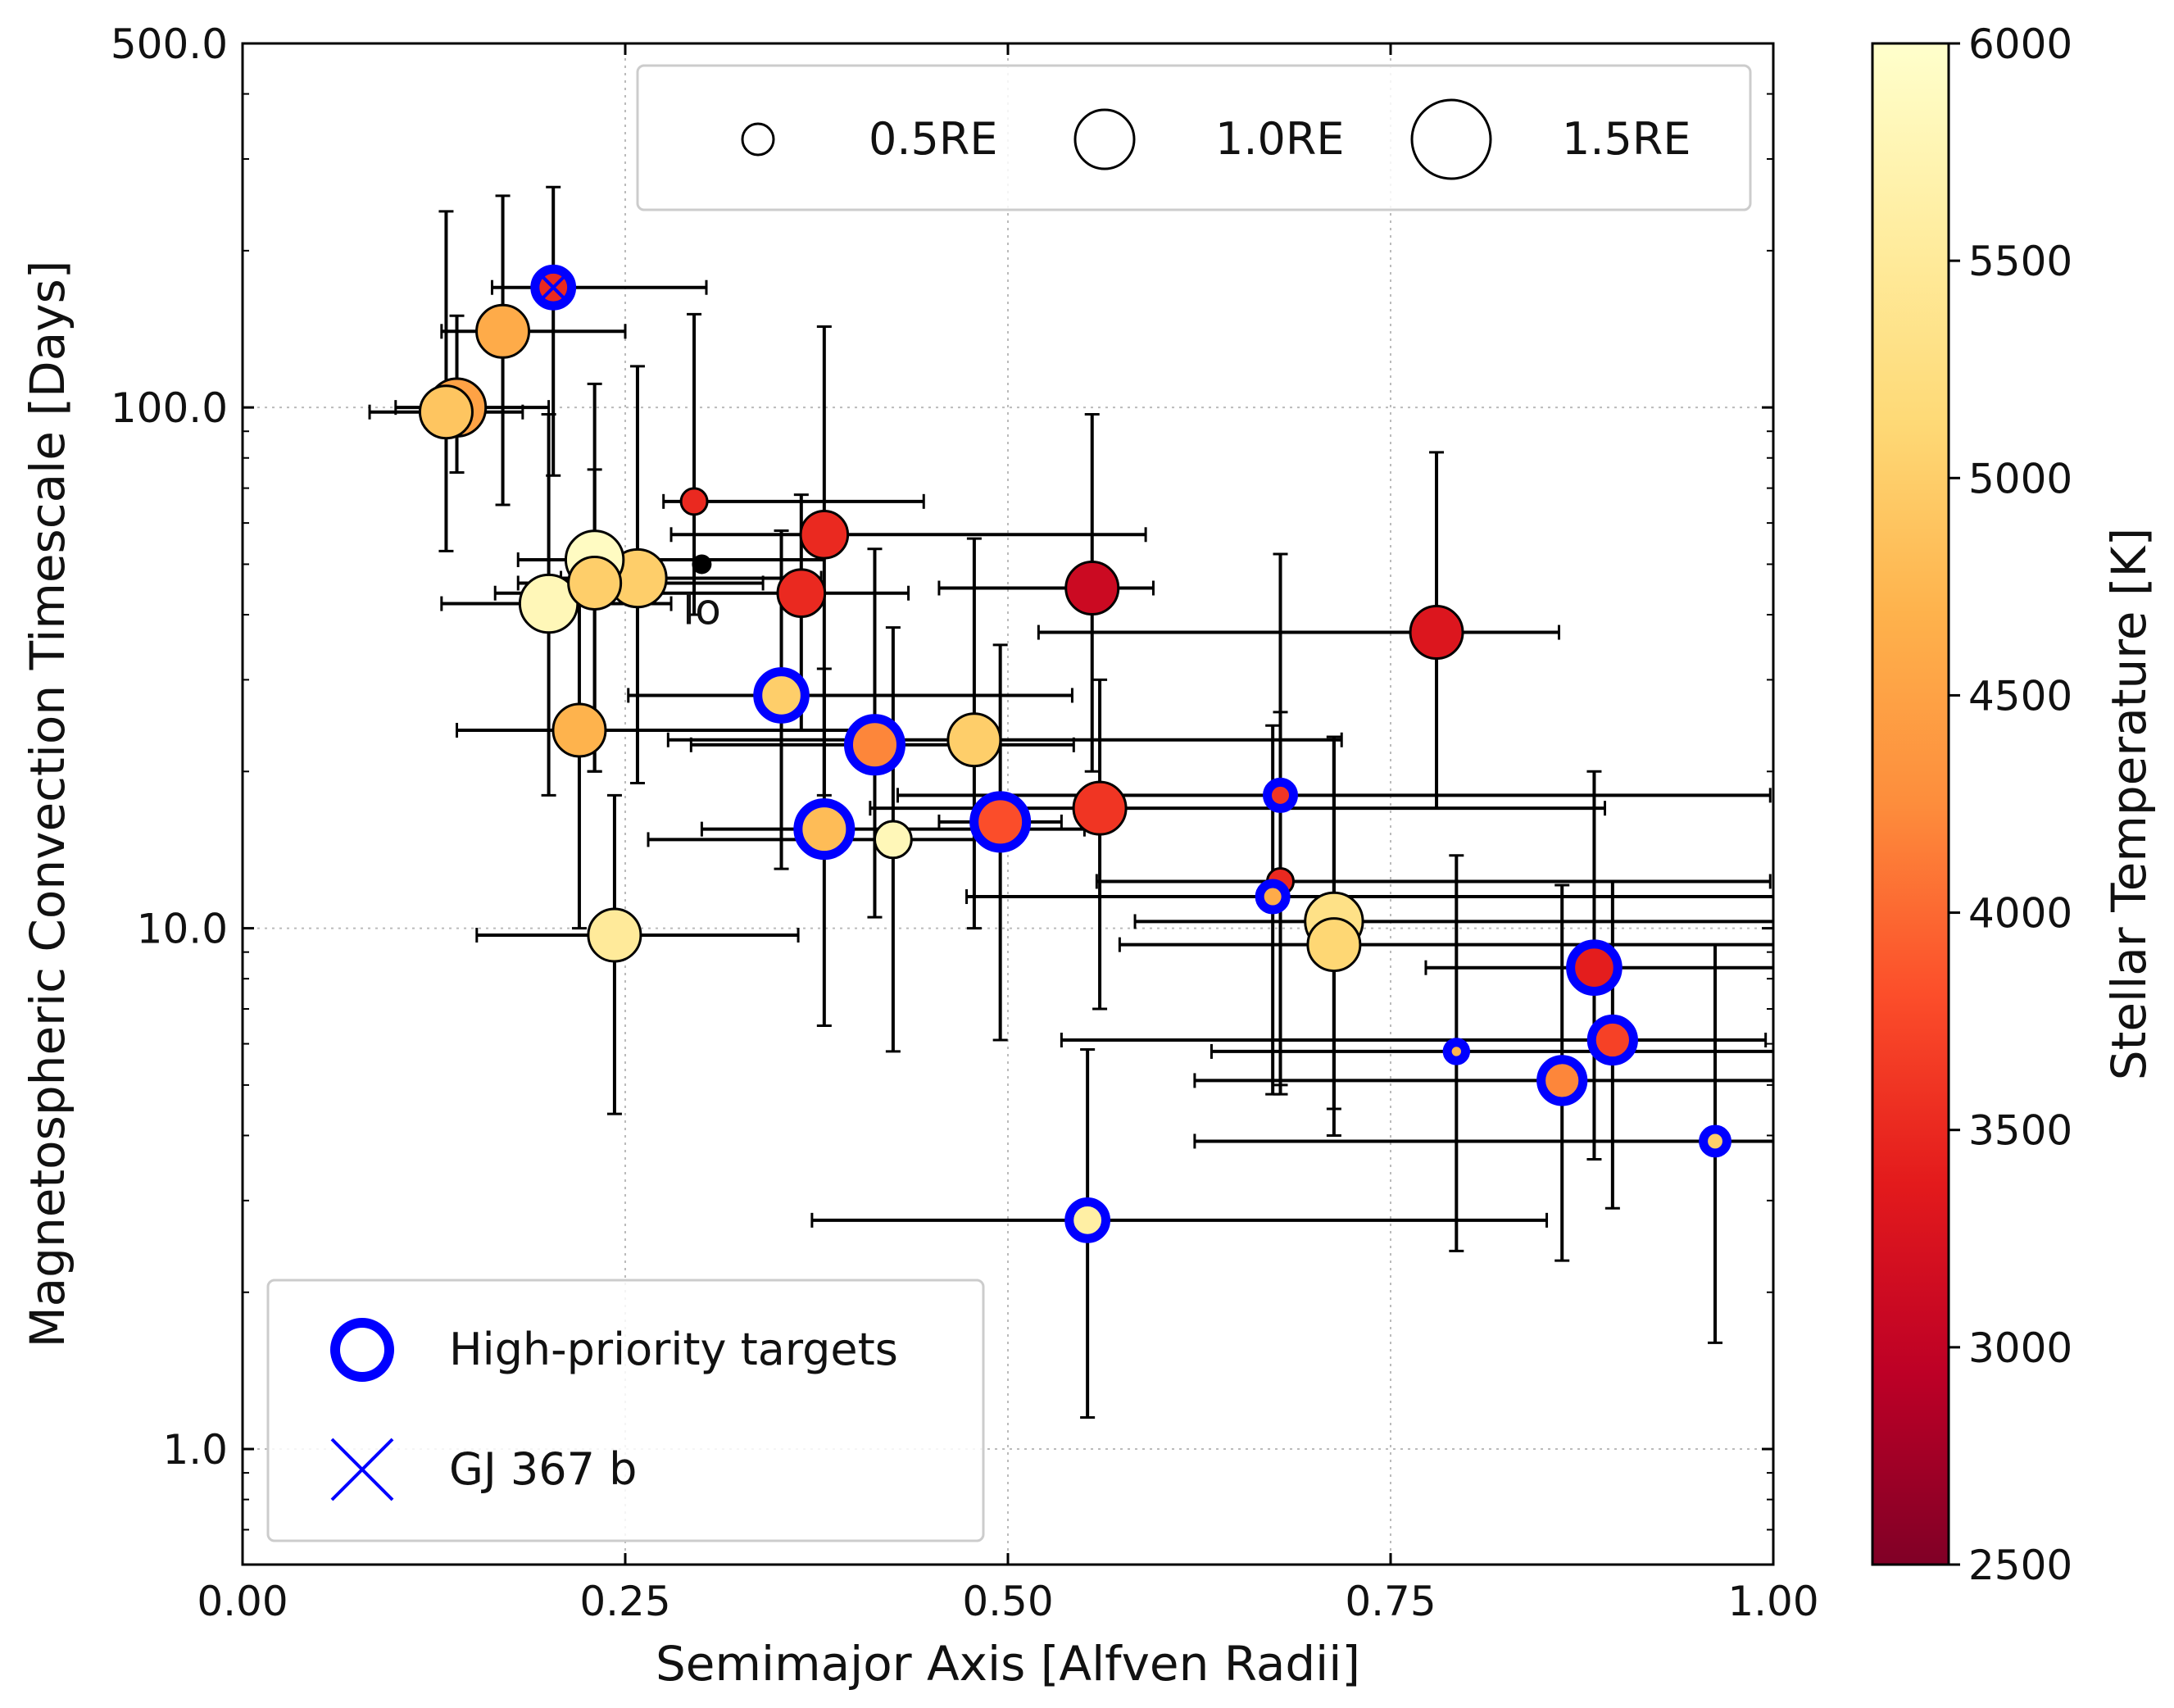 This screenshot has width=2174, height=1708. What do you see at coordinates (2020, 696) in the screenshot?
I see `colorbar-tick-label-4: 4500` at bounding box center [2020, 696].